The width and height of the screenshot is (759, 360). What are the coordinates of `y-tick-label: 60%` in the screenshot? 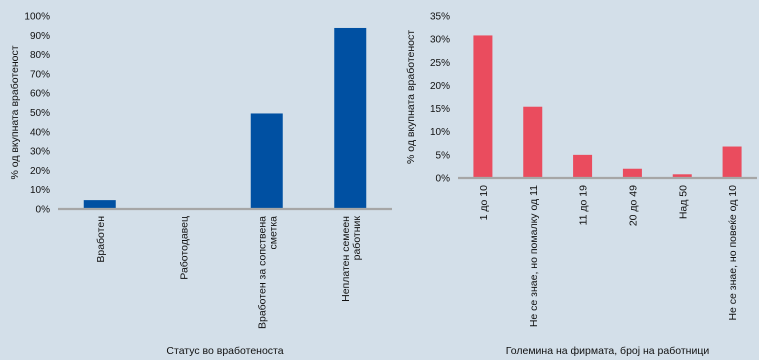 It's located at (40, 94).